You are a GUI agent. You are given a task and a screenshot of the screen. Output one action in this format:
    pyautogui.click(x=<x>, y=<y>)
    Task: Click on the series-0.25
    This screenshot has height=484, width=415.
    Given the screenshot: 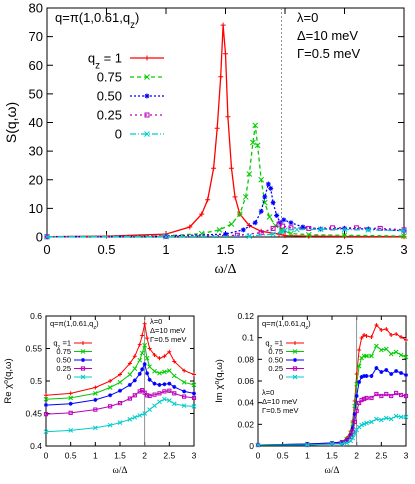 What is the action you would take?
    pyautogui.click(x=120, y=402)
    